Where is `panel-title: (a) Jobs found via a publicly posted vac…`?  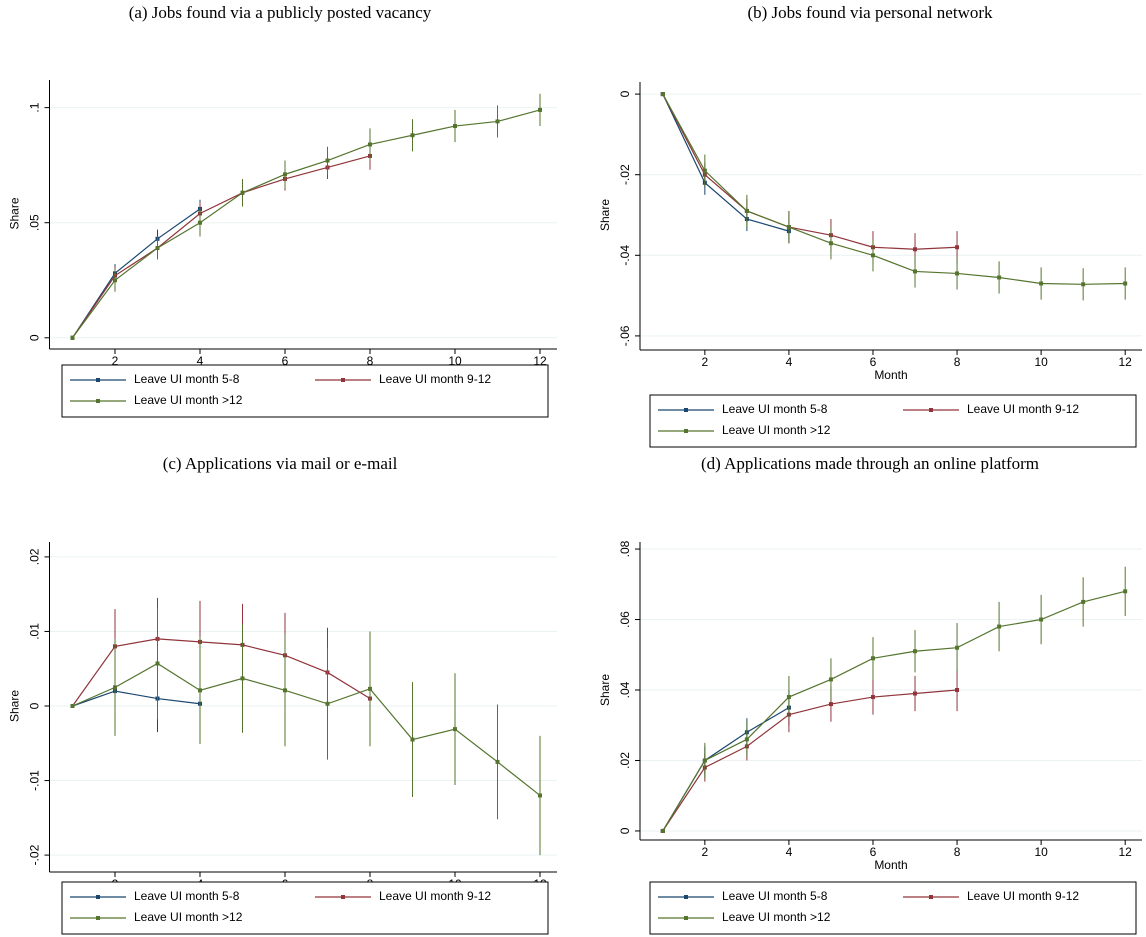
panel-title: (a) Jobs found via a publicly posted vac… is located at coordinates (280, 12).